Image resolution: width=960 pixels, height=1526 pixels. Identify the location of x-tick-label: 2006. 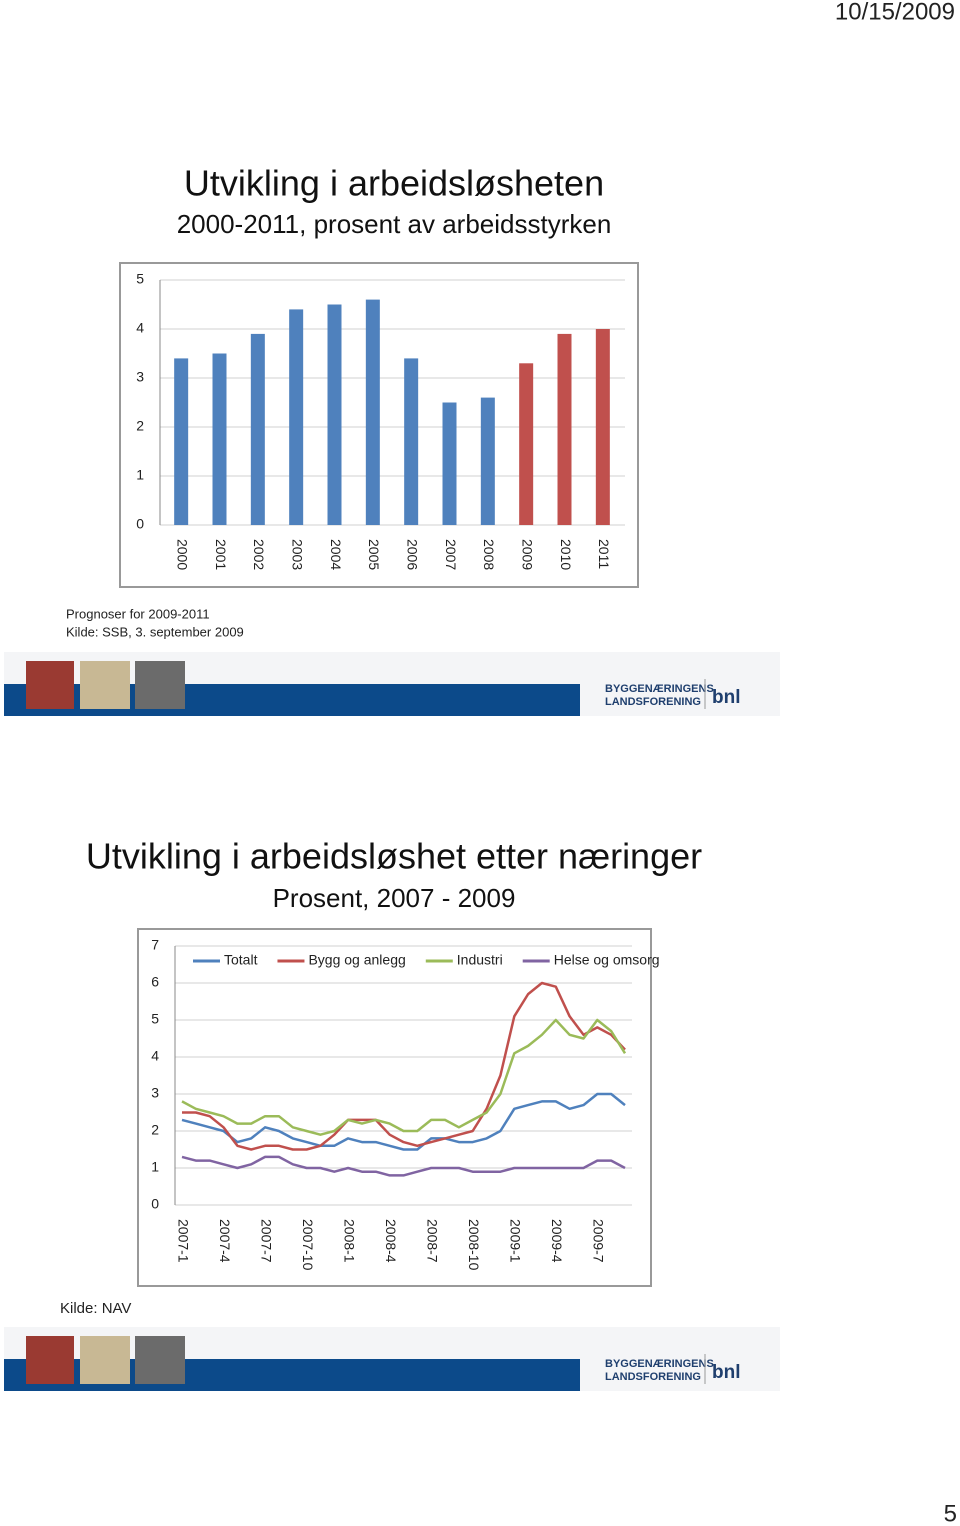
(412, 554).